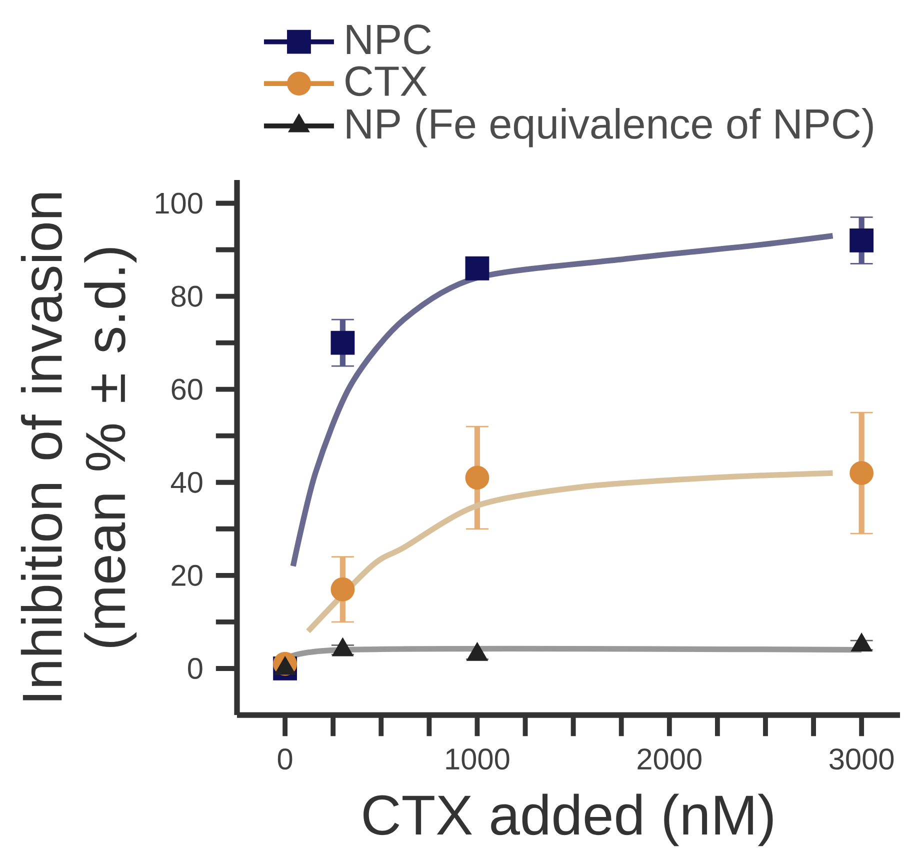 This screenshot has width=910, height=858. Describe the element at coordinates (285, 759) in the screenshot. I see `x-tick-label: 0` at that location.